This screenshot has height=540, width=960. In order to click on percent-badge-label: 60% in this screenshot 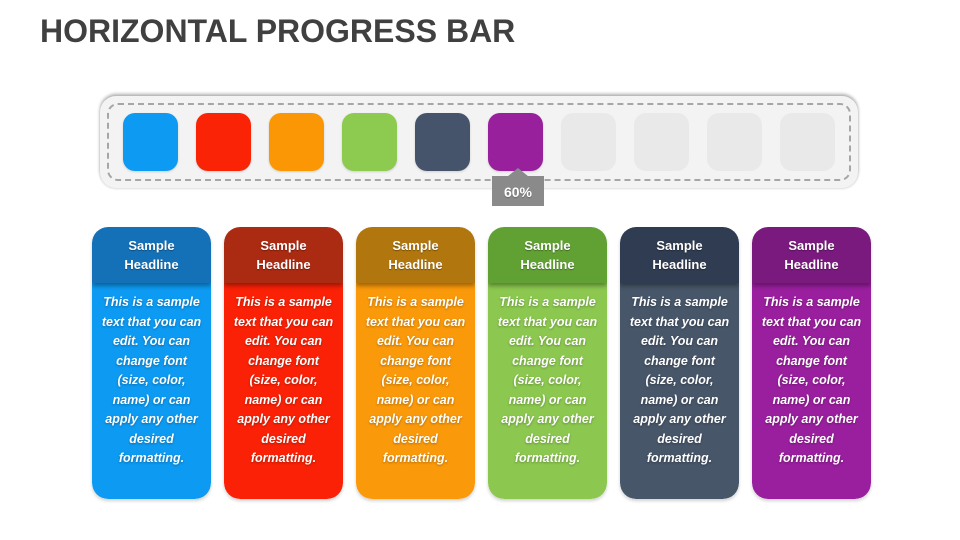, I will do `click(518, 192)`.